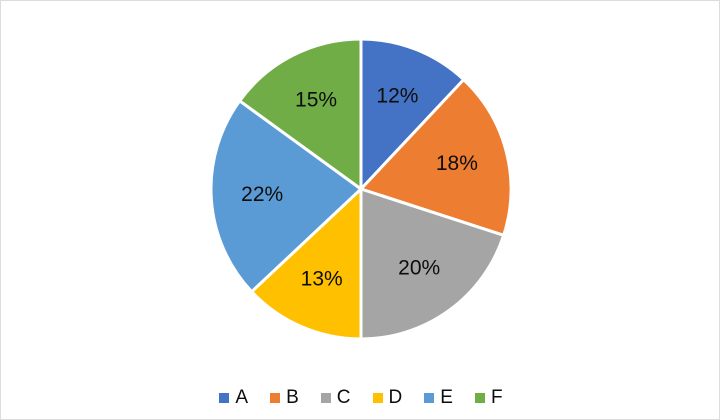  I want to click on legend-label: D, so click(395, 397).